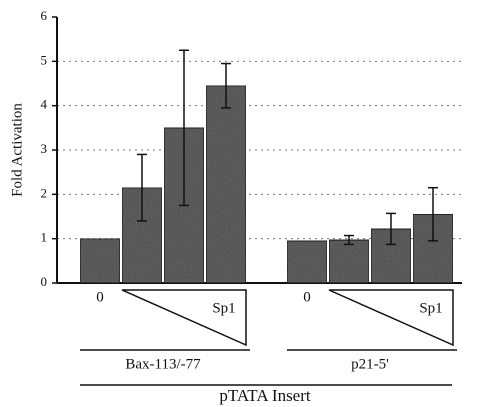 The width and height of the screenshot is (481, 407). What do you see at coordinates (44, 104) in the screenshot?
I see `y-tick-label: 4` at bounding box center [44, 104].